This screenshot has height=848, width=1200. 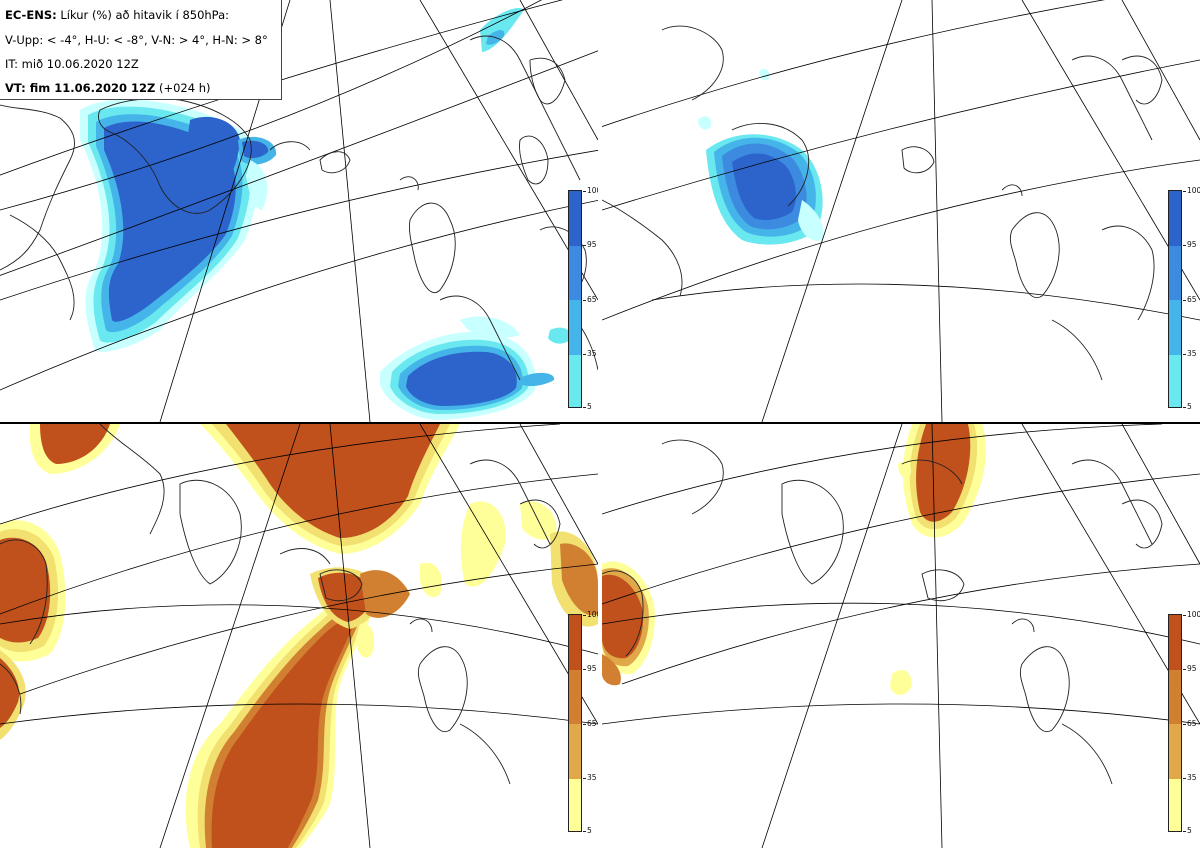 What do you see at coordinates (475, 368) in the screenshot?
I see `probability-field-east` at bounding box center [475, 368].